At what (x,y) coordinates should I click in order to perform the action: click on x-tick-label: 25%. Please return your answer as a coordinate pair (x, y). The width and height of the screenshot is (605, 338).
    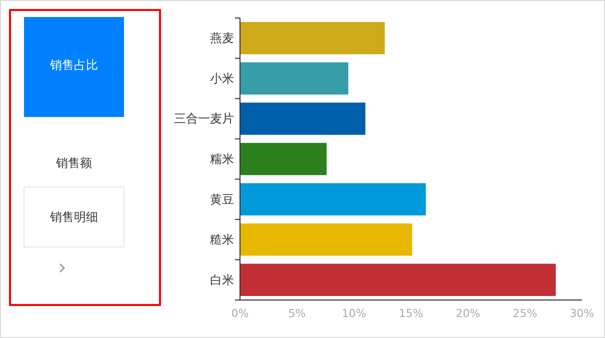
    Looking at the image, I should click on (525, 313).